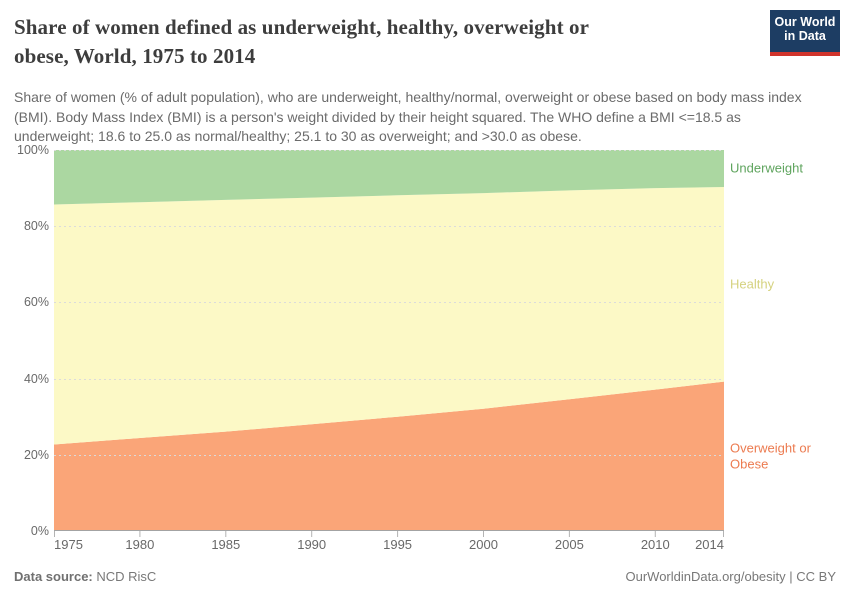 This screenshot has width=850, height=600. Describe the element at coordinates (126, 576) in the screenshot. I see `data-source-value: NCD RisC` at that location.